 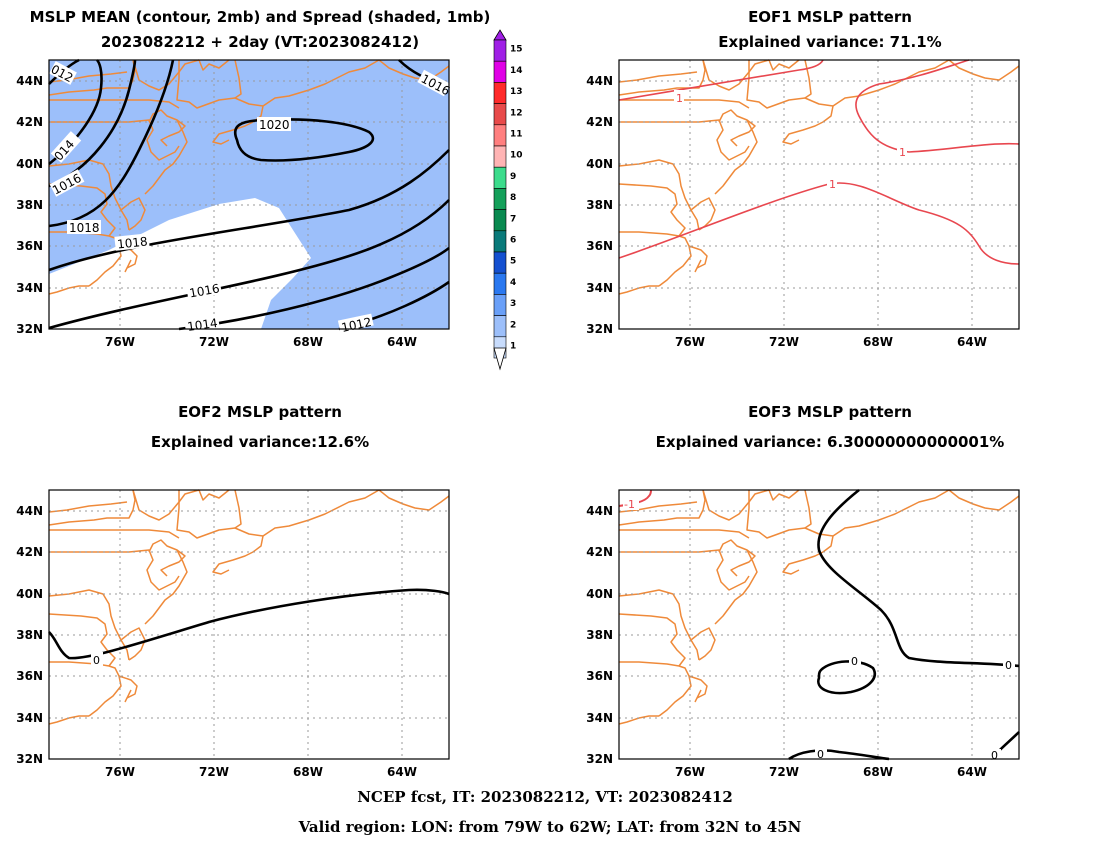 What do you see at coordinates (878, 772) in the screenshot?
I see `lon-tick-label: 68W` at bounding box center [878, 772].